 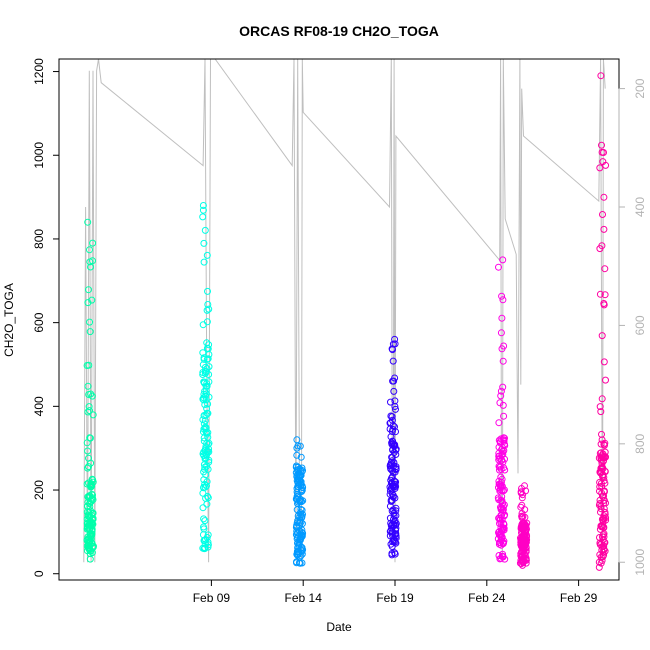 I want to click on y-tick-label: 400, so click(x=39, y=406).